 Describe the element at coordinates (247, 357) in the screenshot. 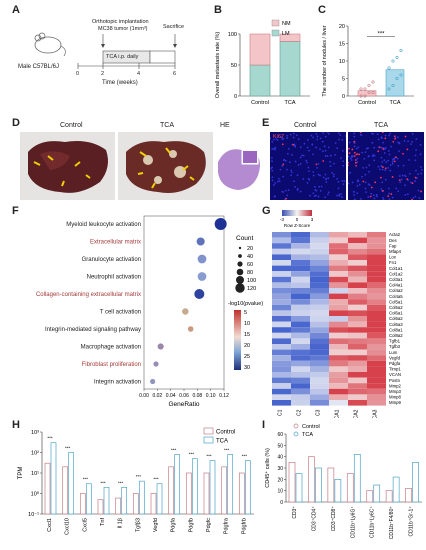

I see `f-color-legend-label: 25` at that location.